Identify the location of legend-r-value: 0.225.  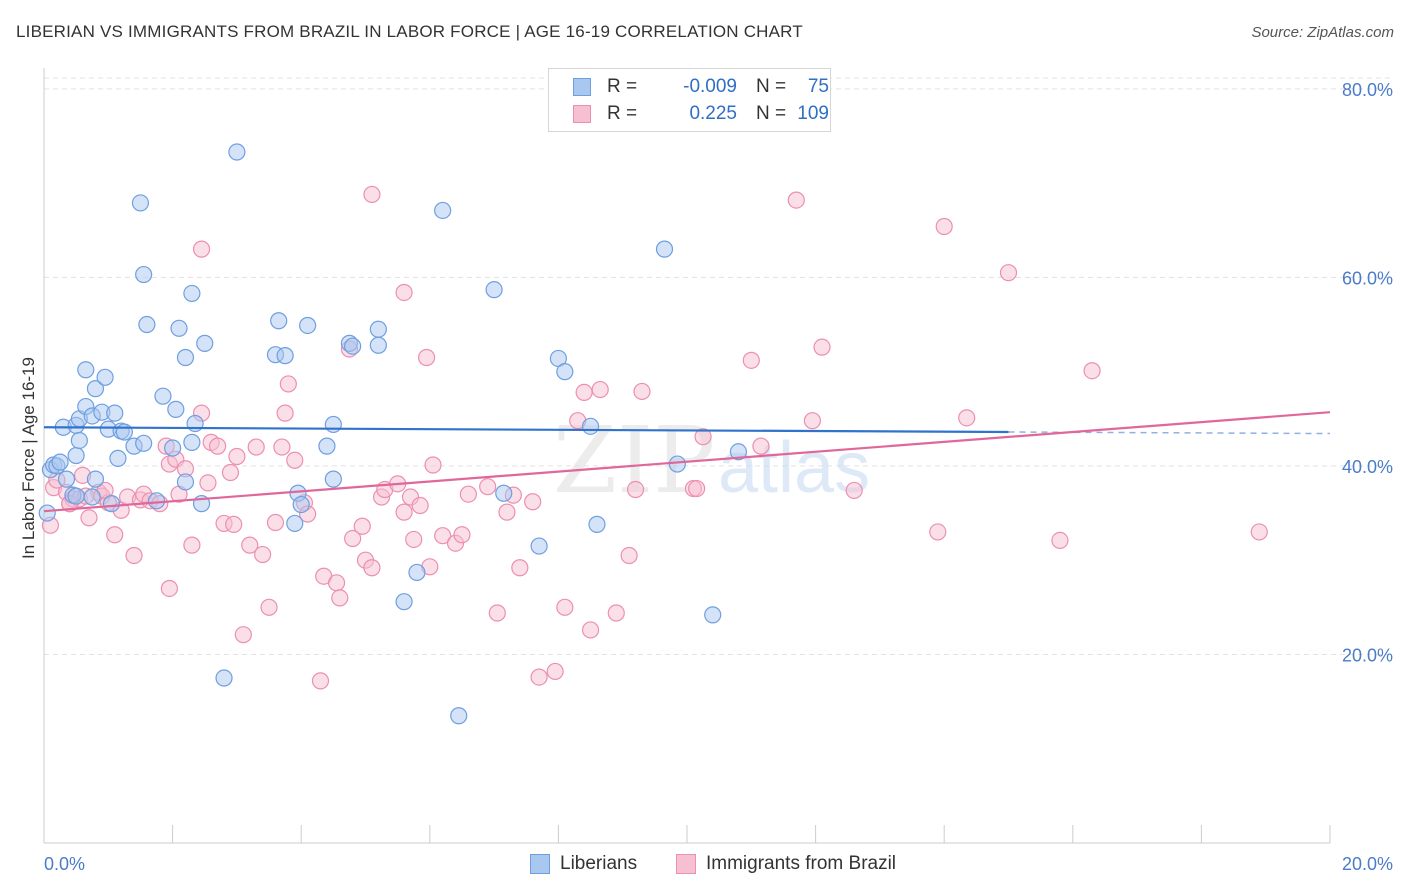
(713, 113).